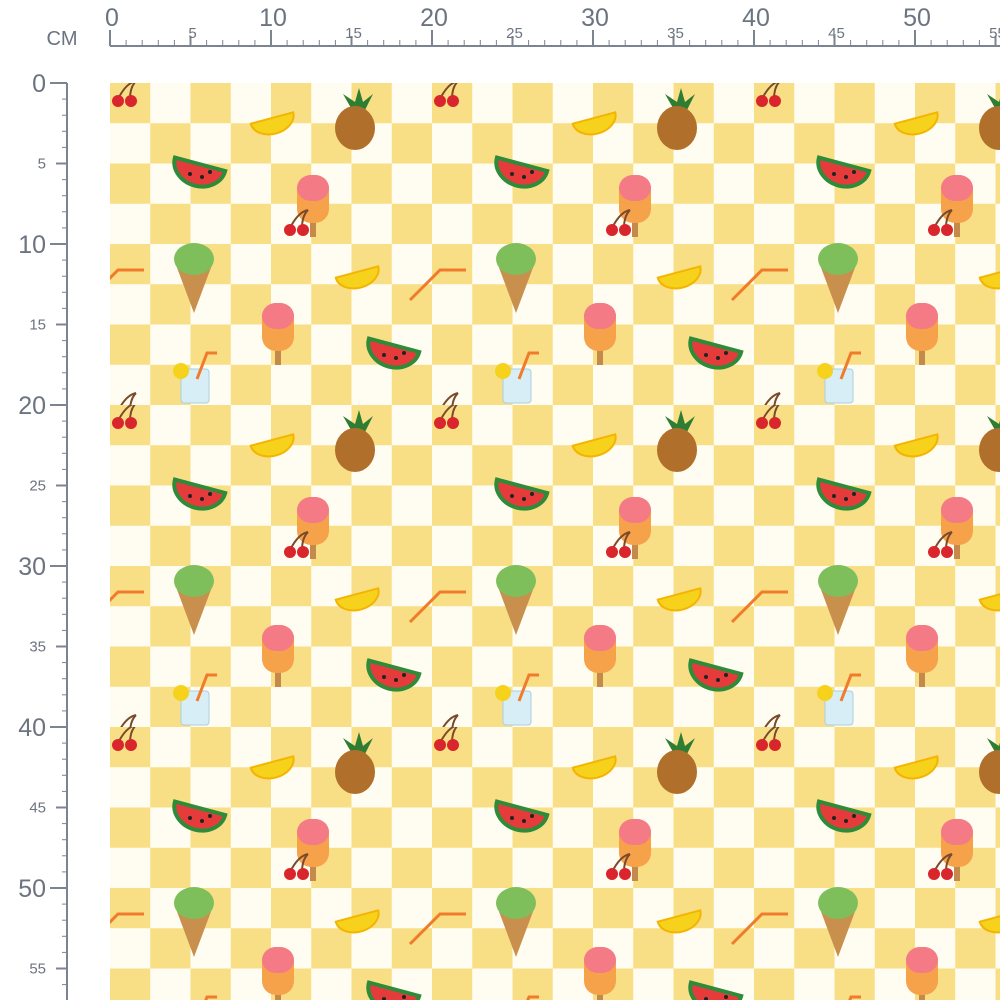 Image resolution: width=1000 pixels, height=1000 pixels. What do you see at coordinates (61, 39) in the screenshot?
I see `unit-label: CM` at bounding box center [61, 39].